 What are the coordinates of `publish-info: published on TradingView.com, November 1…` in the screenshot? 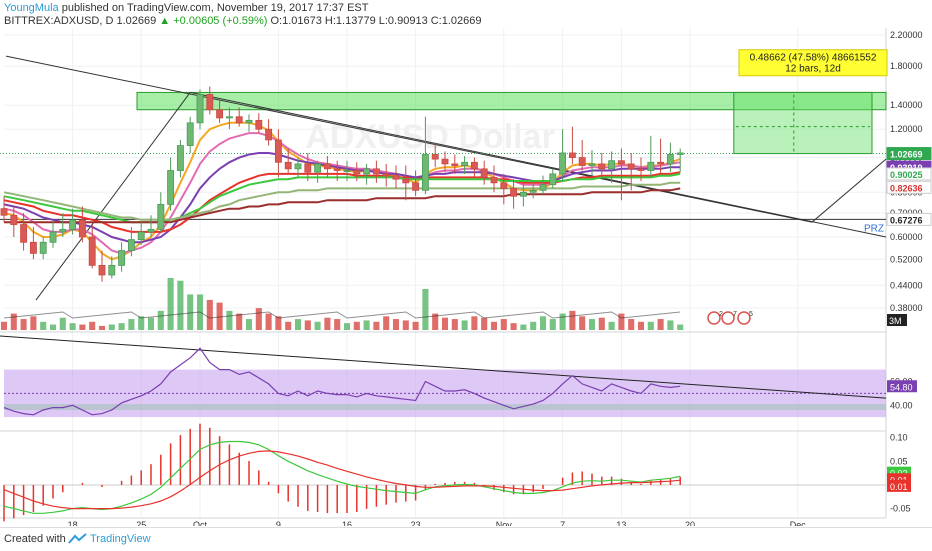 It's located at (215, 8).